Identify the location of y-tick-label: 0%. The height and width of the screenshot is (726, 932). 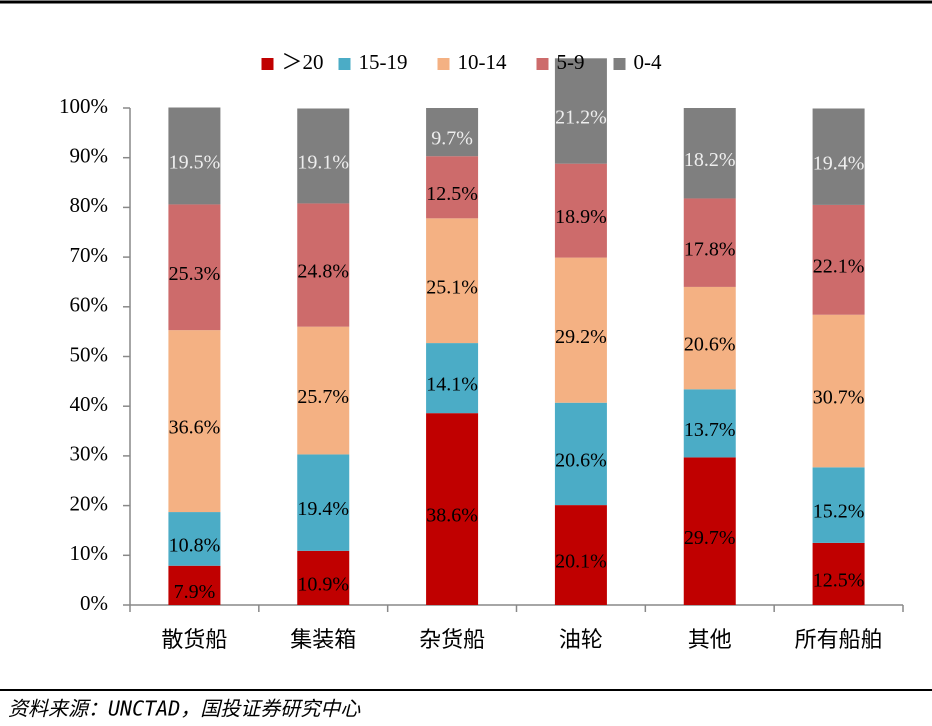
(94, 603).